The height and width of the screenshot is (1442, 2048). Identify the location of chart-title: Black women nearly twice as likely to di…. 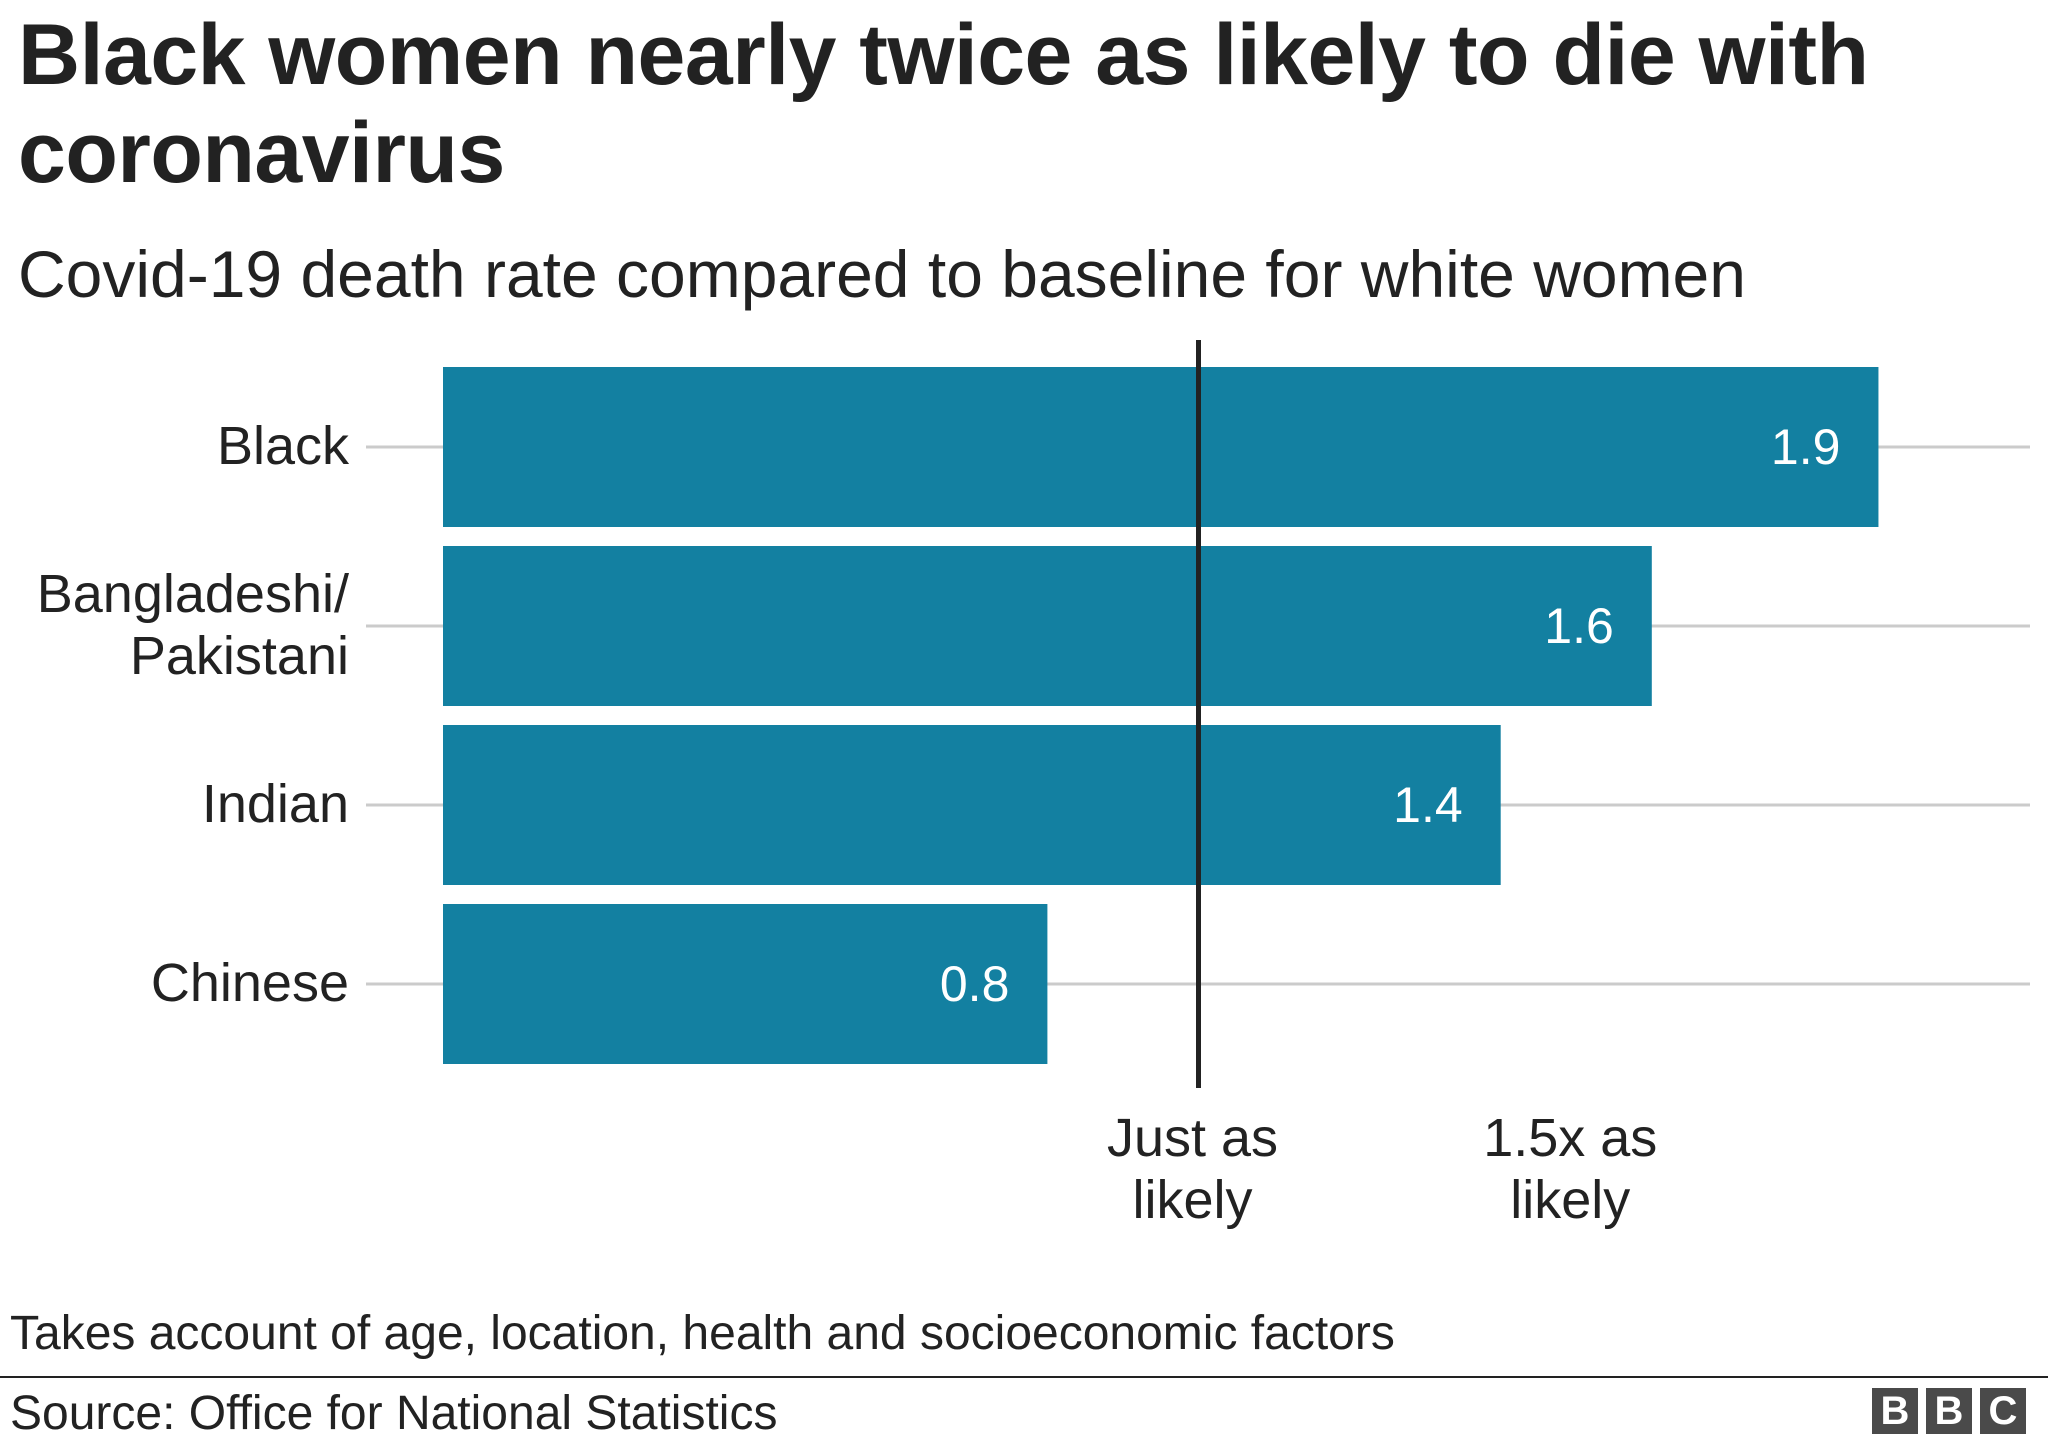
(943, 104).